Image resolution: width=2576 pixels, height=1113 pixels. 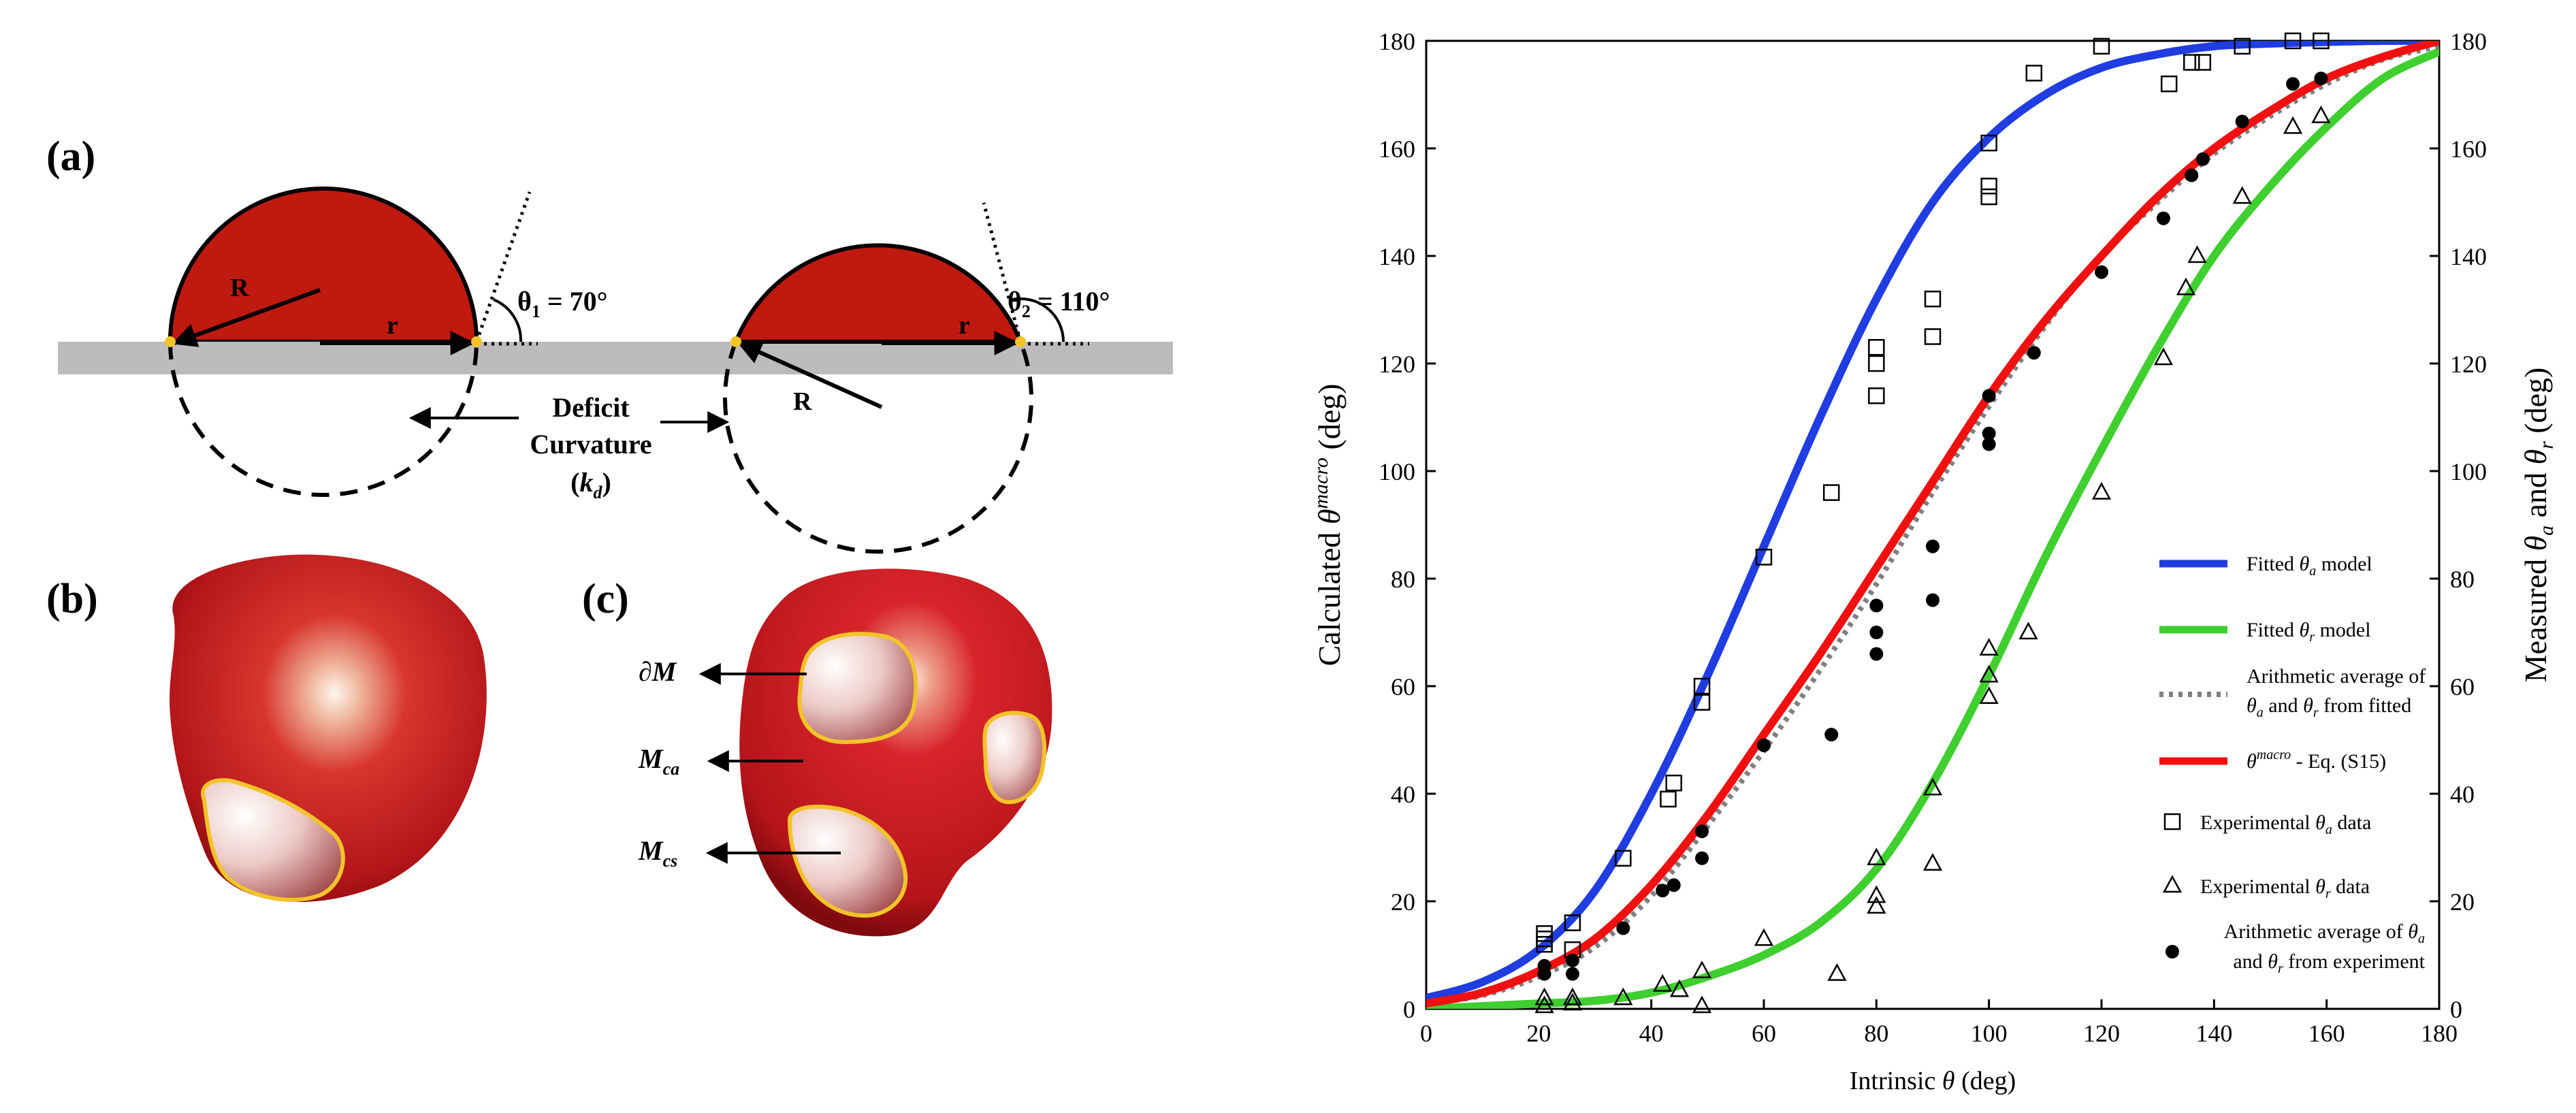 What do you see at coordinates (658, 671) in the screenshot?
I see `boundary-dM-label: ∂M` at bounding box center [658, 671].